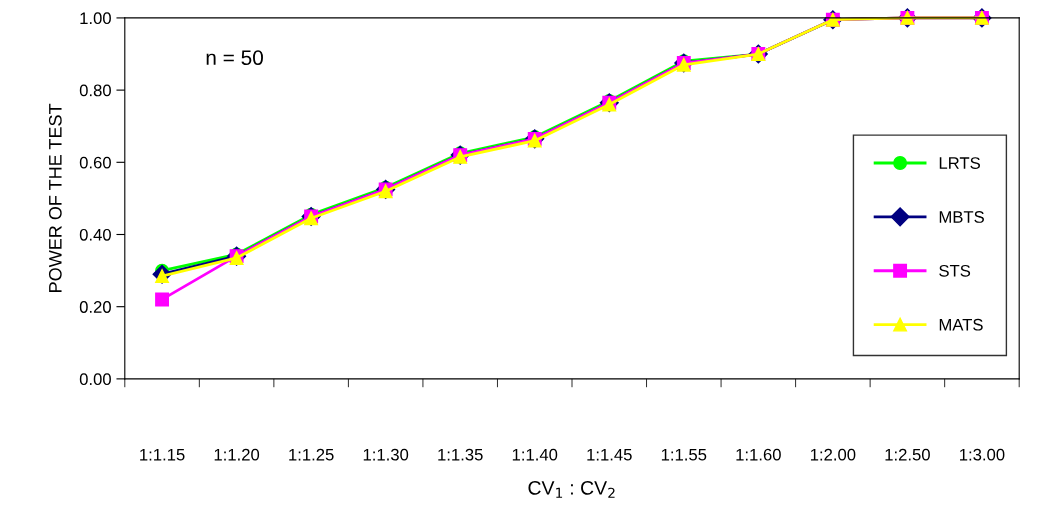 The width and height of the screenshot is (1040, 512). What do you see at coordinates (959, 163) in the screenshot?
I see `legend-label: LRTS` at bounding box center [959, 163].